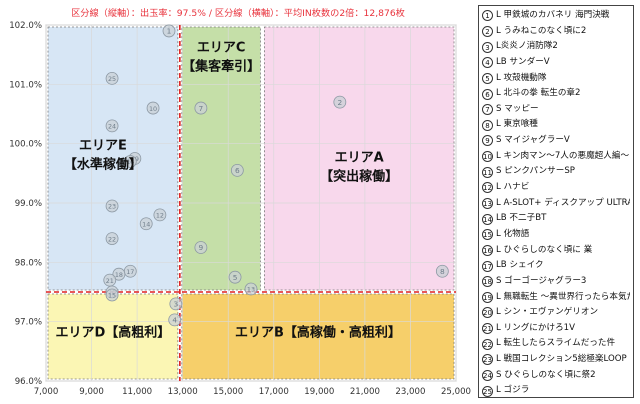 This screenshot has height=404, width=640. I want to click on legend-item: 20 L シン・エヴァンゲリオン, so click(556, 313).